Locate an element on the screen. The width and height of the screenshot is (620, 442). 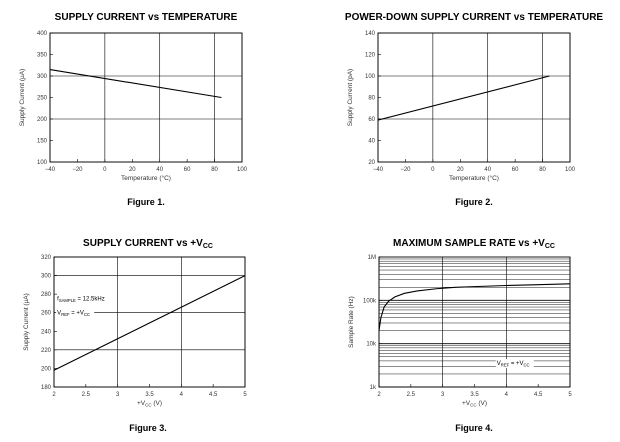
y-tick-label: 80 is located at coordinates (371, 99).